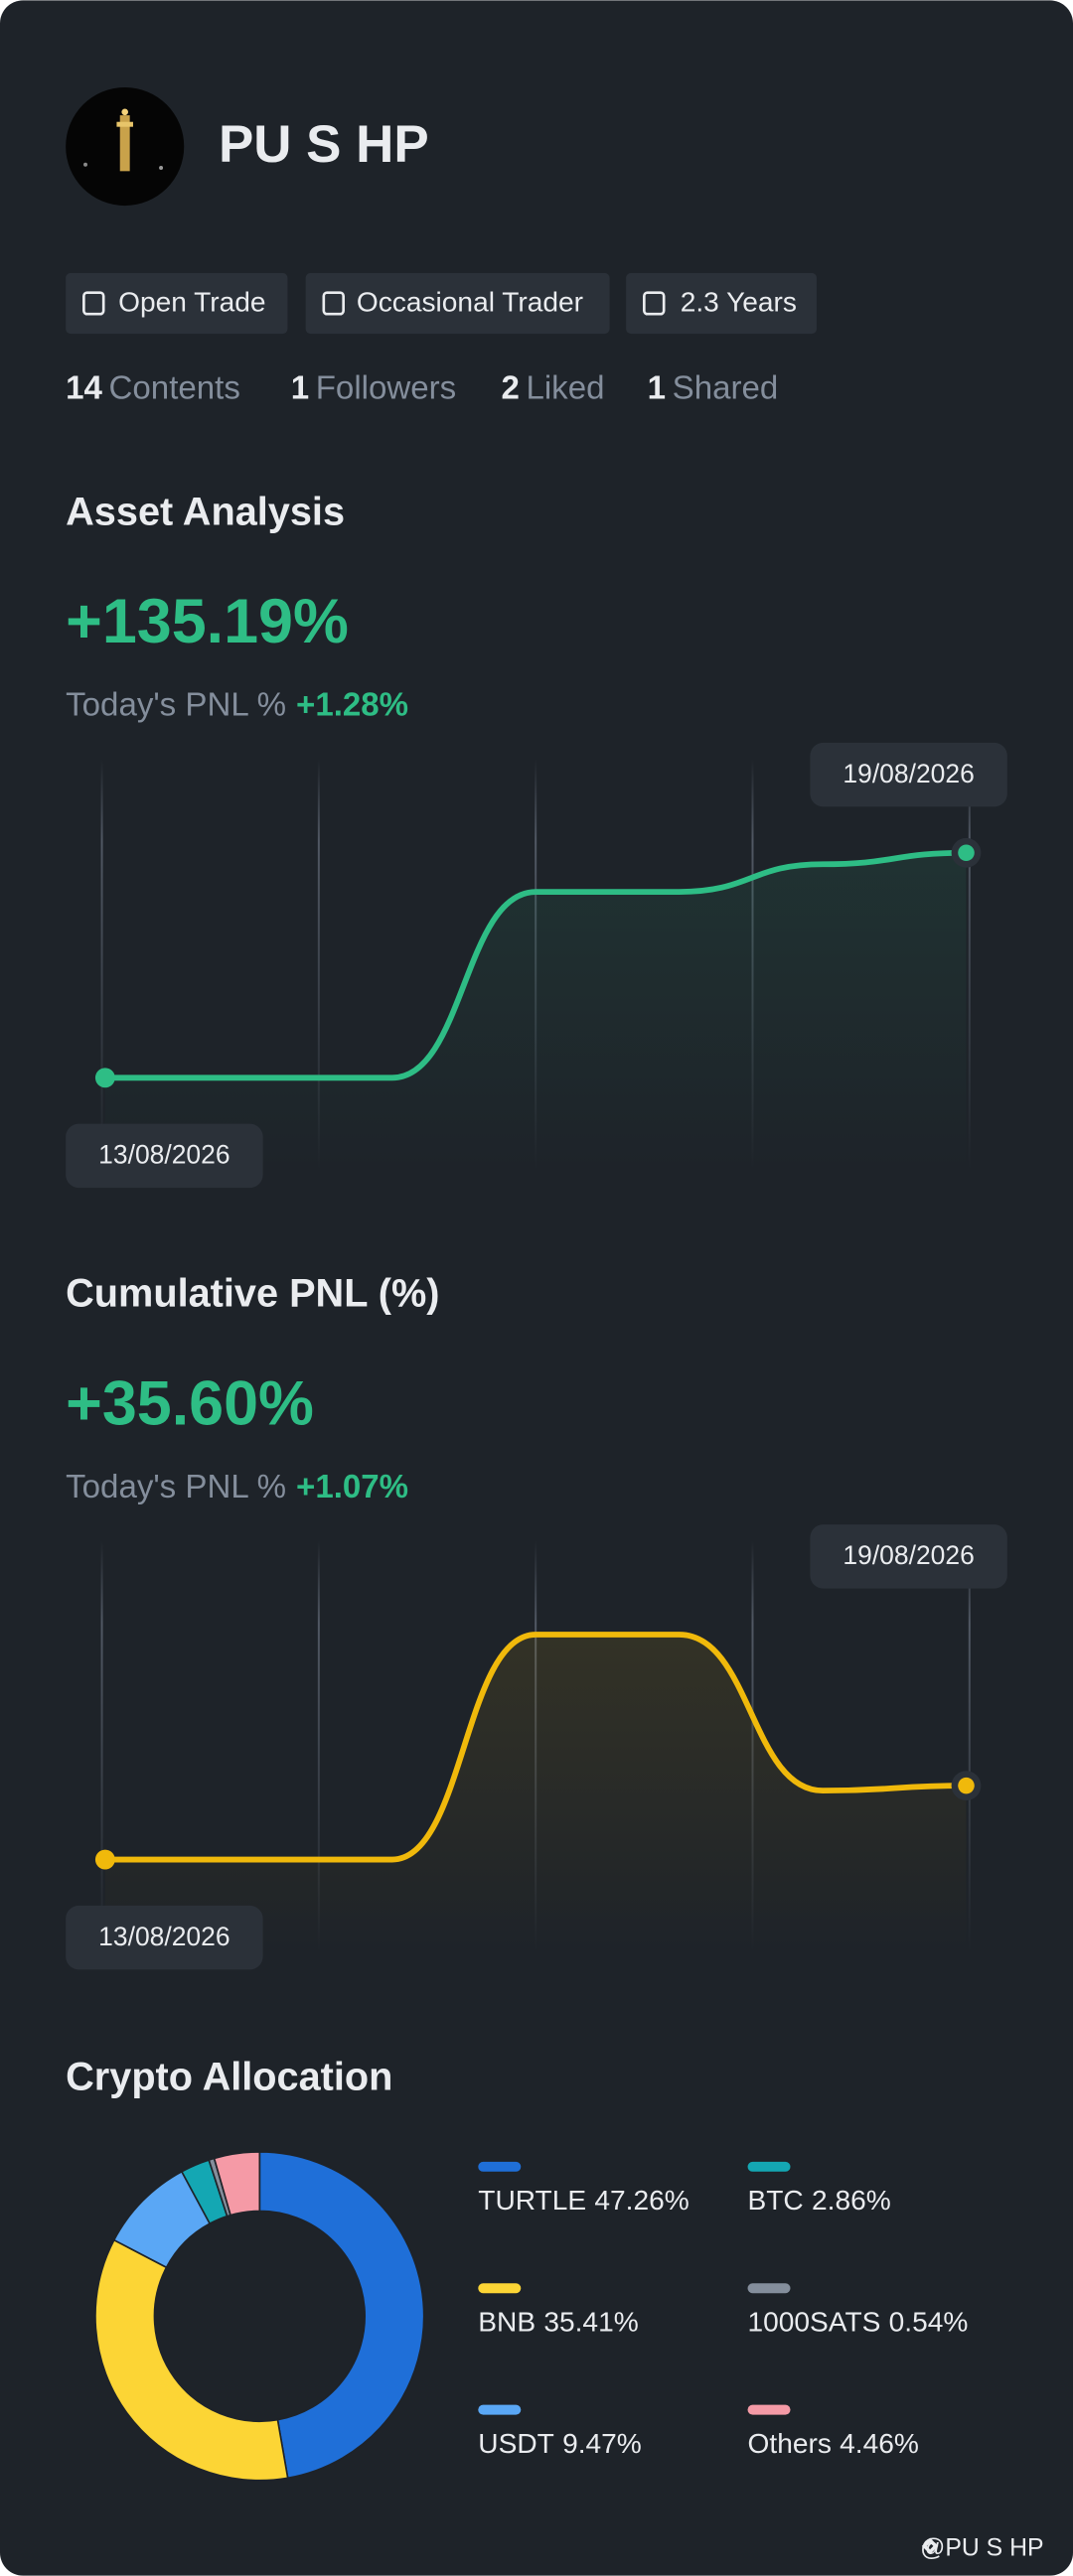 The width and height of the screenshot is (1073, 2576). Describe the element at coordinates (532, 2202) in the screenshot. I see `legend-name: TURTLE` at that location.